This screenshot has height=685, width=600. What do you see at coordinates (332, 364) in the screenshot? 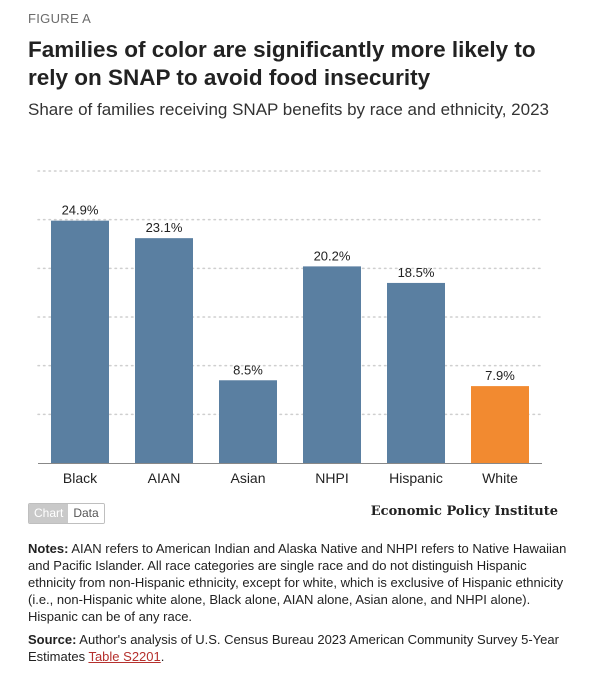
I see `bar-nhpi` at bounding box center [332, 364].